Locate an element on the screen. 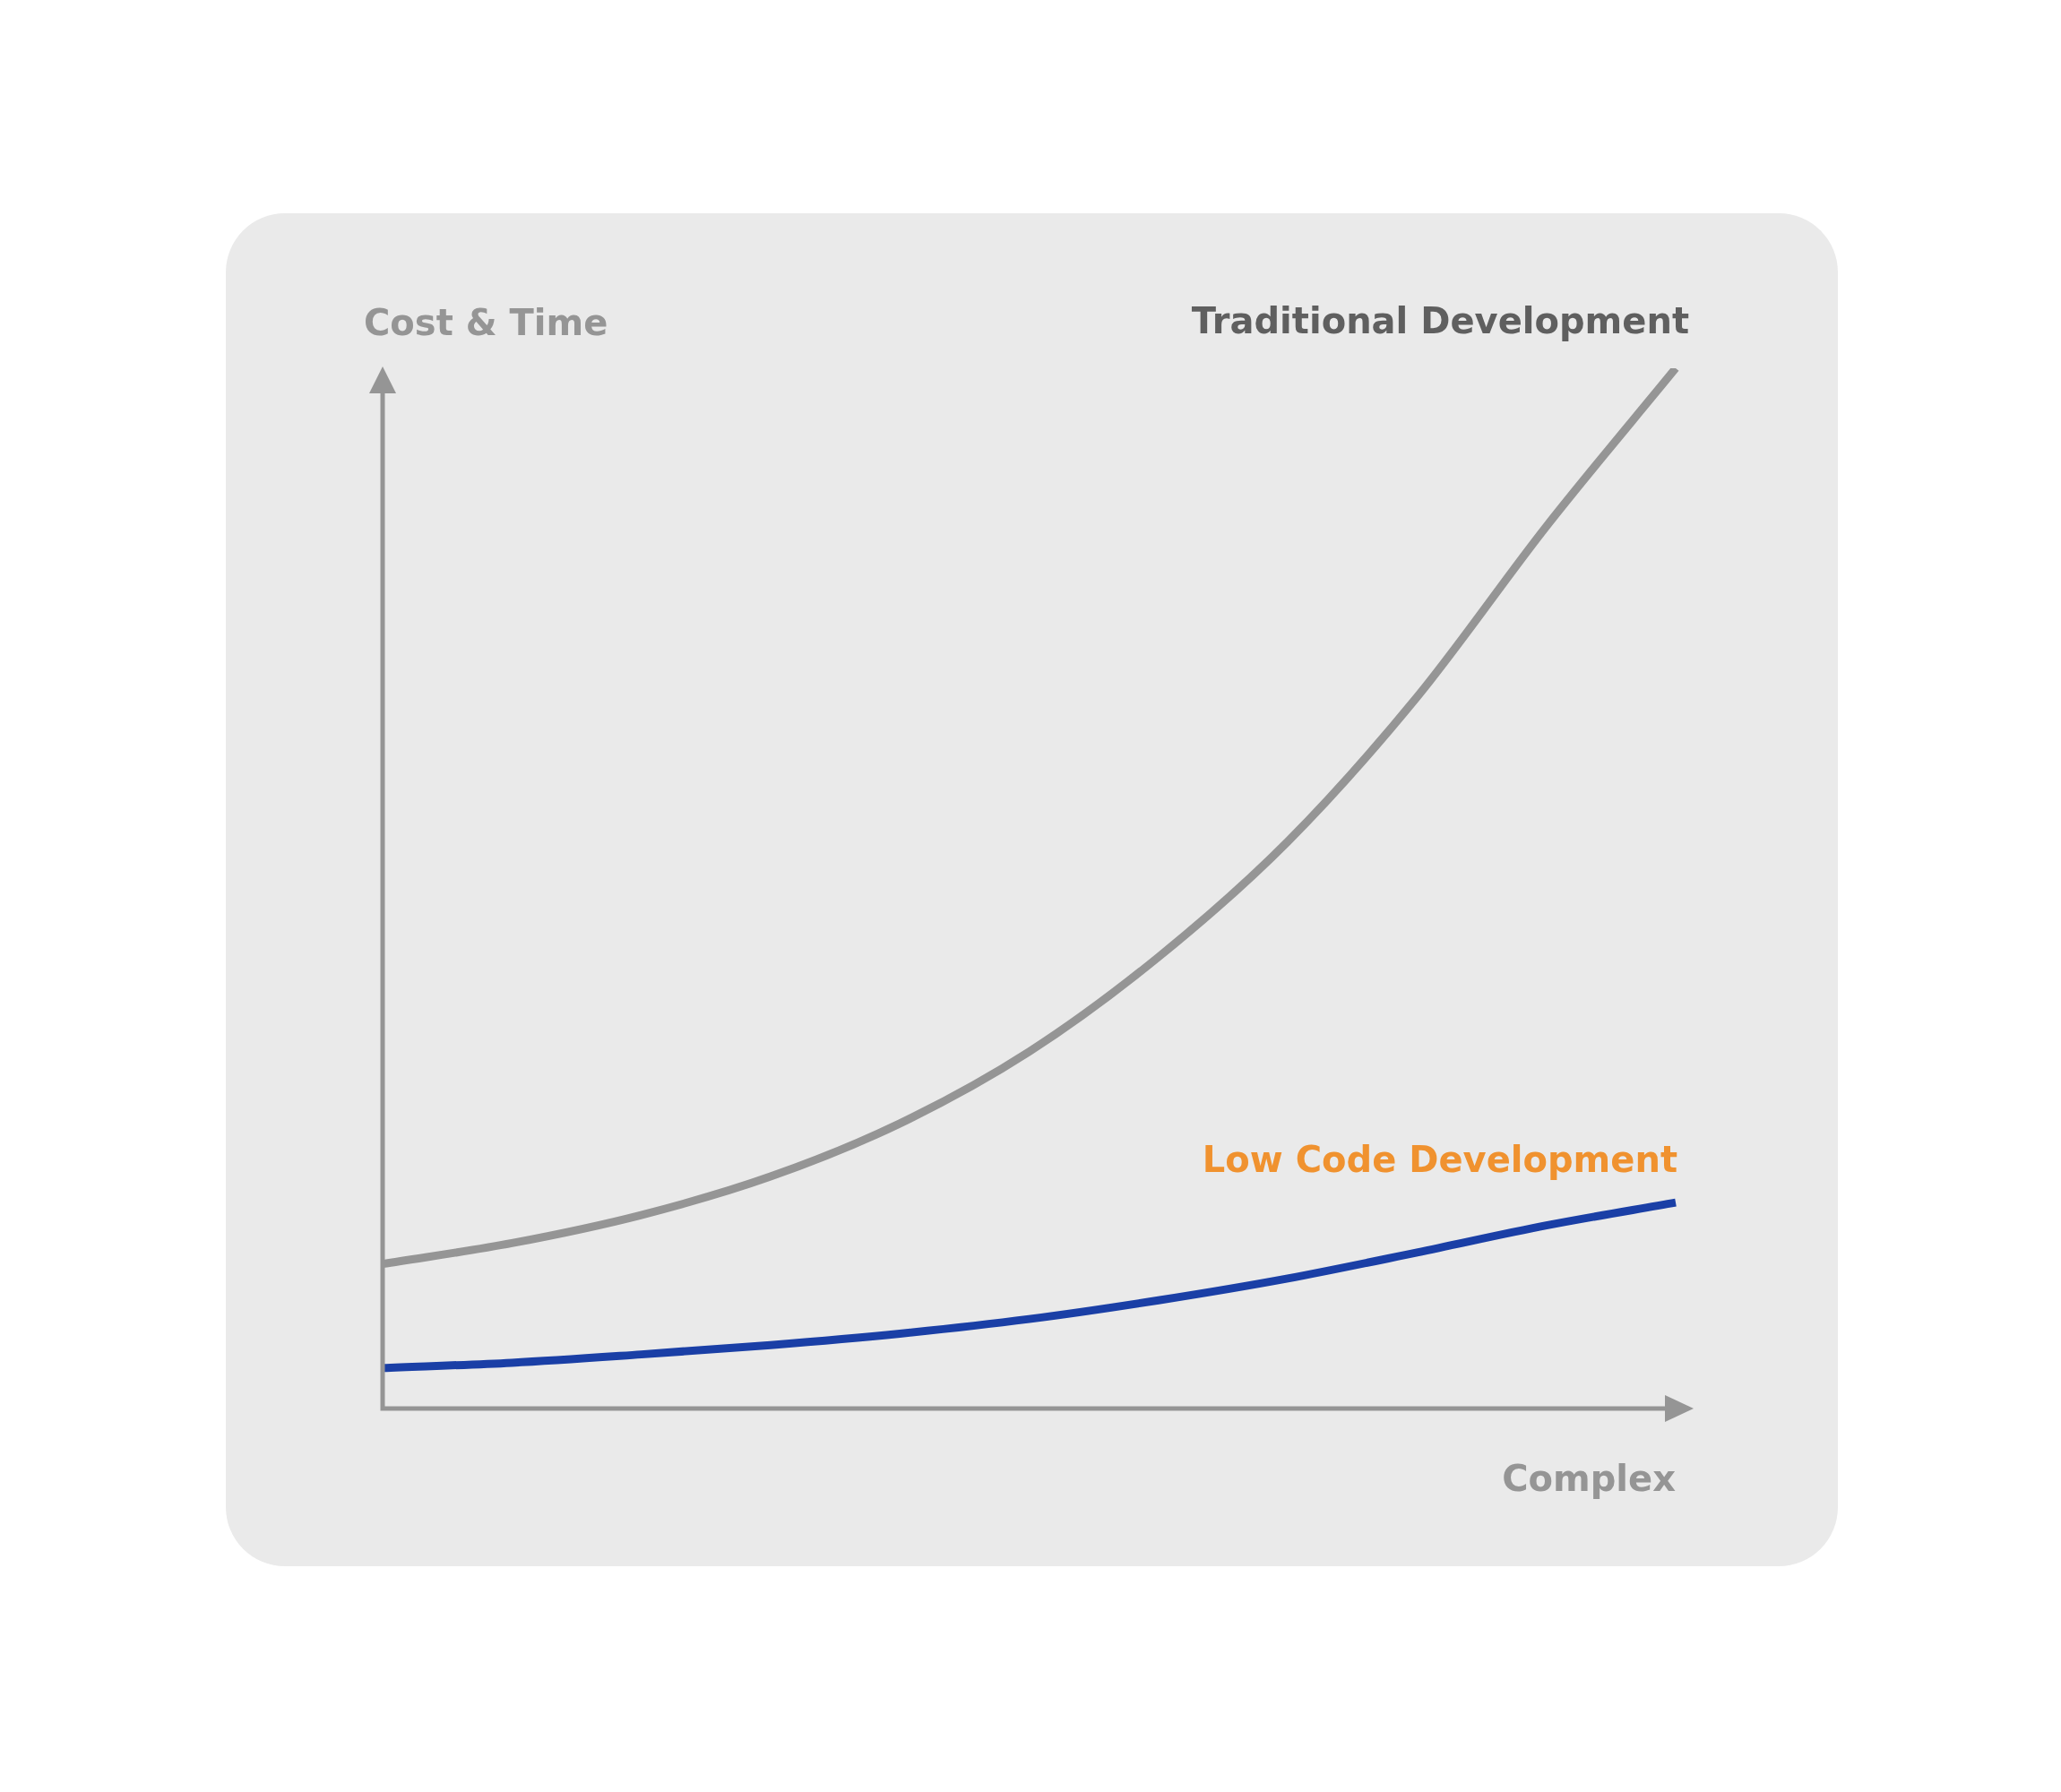 This screenshot has height=1792, width=2061. series-label: Low Code Development is located at coordinates (1439, 1160).